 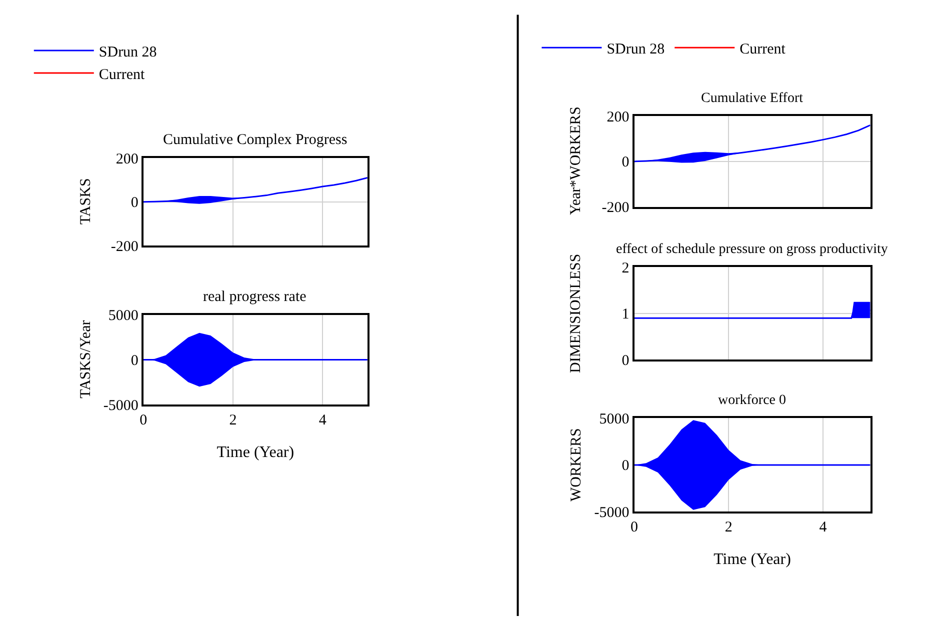 What do you see at coordinates (86, 359) in the screenshot?
I see `y-axis-title: TASKS/Year` at bounding box center [86, 359].